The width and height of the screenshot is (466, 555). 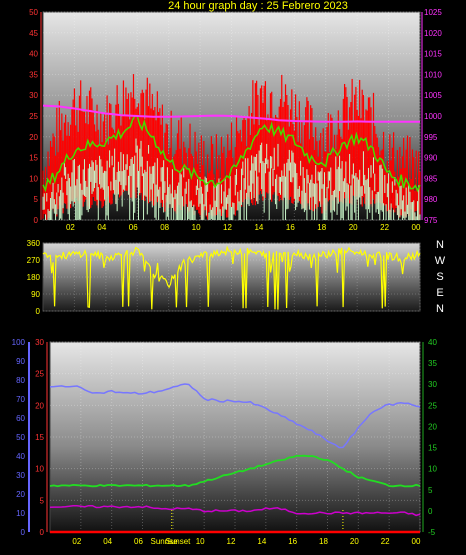 I want to click on temperature-tick-label: 40, so click(x=432, y=342).